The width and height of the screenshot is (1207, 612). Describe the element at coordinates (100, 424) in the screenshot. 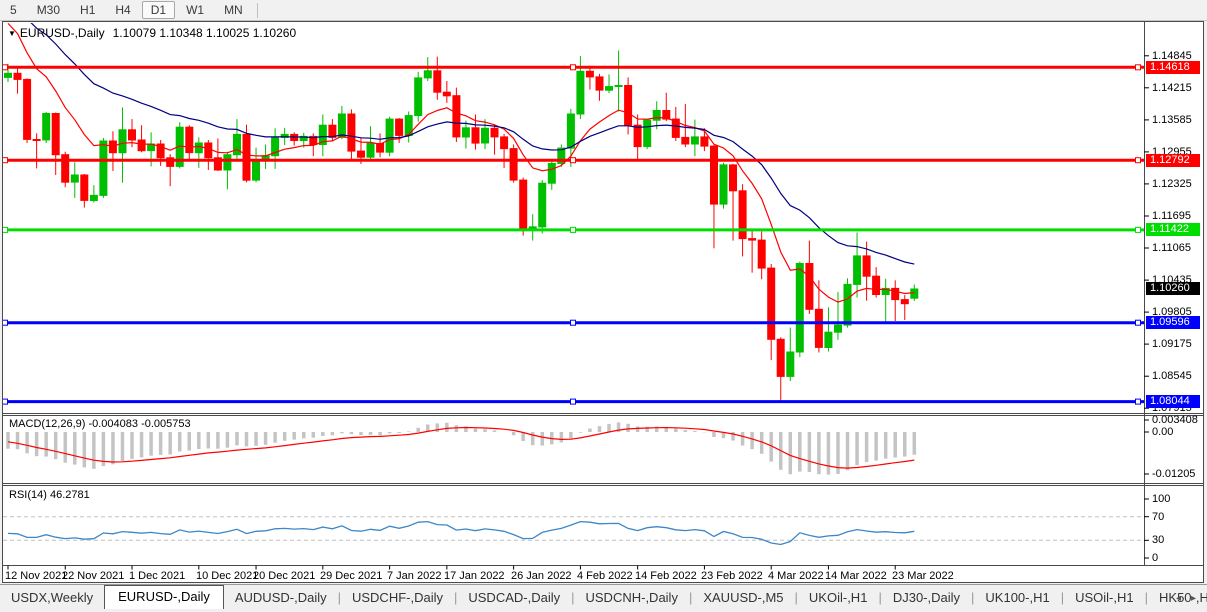

I see `macd-indicator-label: MACD(12,26,9) -0.004083 -0.005753` at that location.